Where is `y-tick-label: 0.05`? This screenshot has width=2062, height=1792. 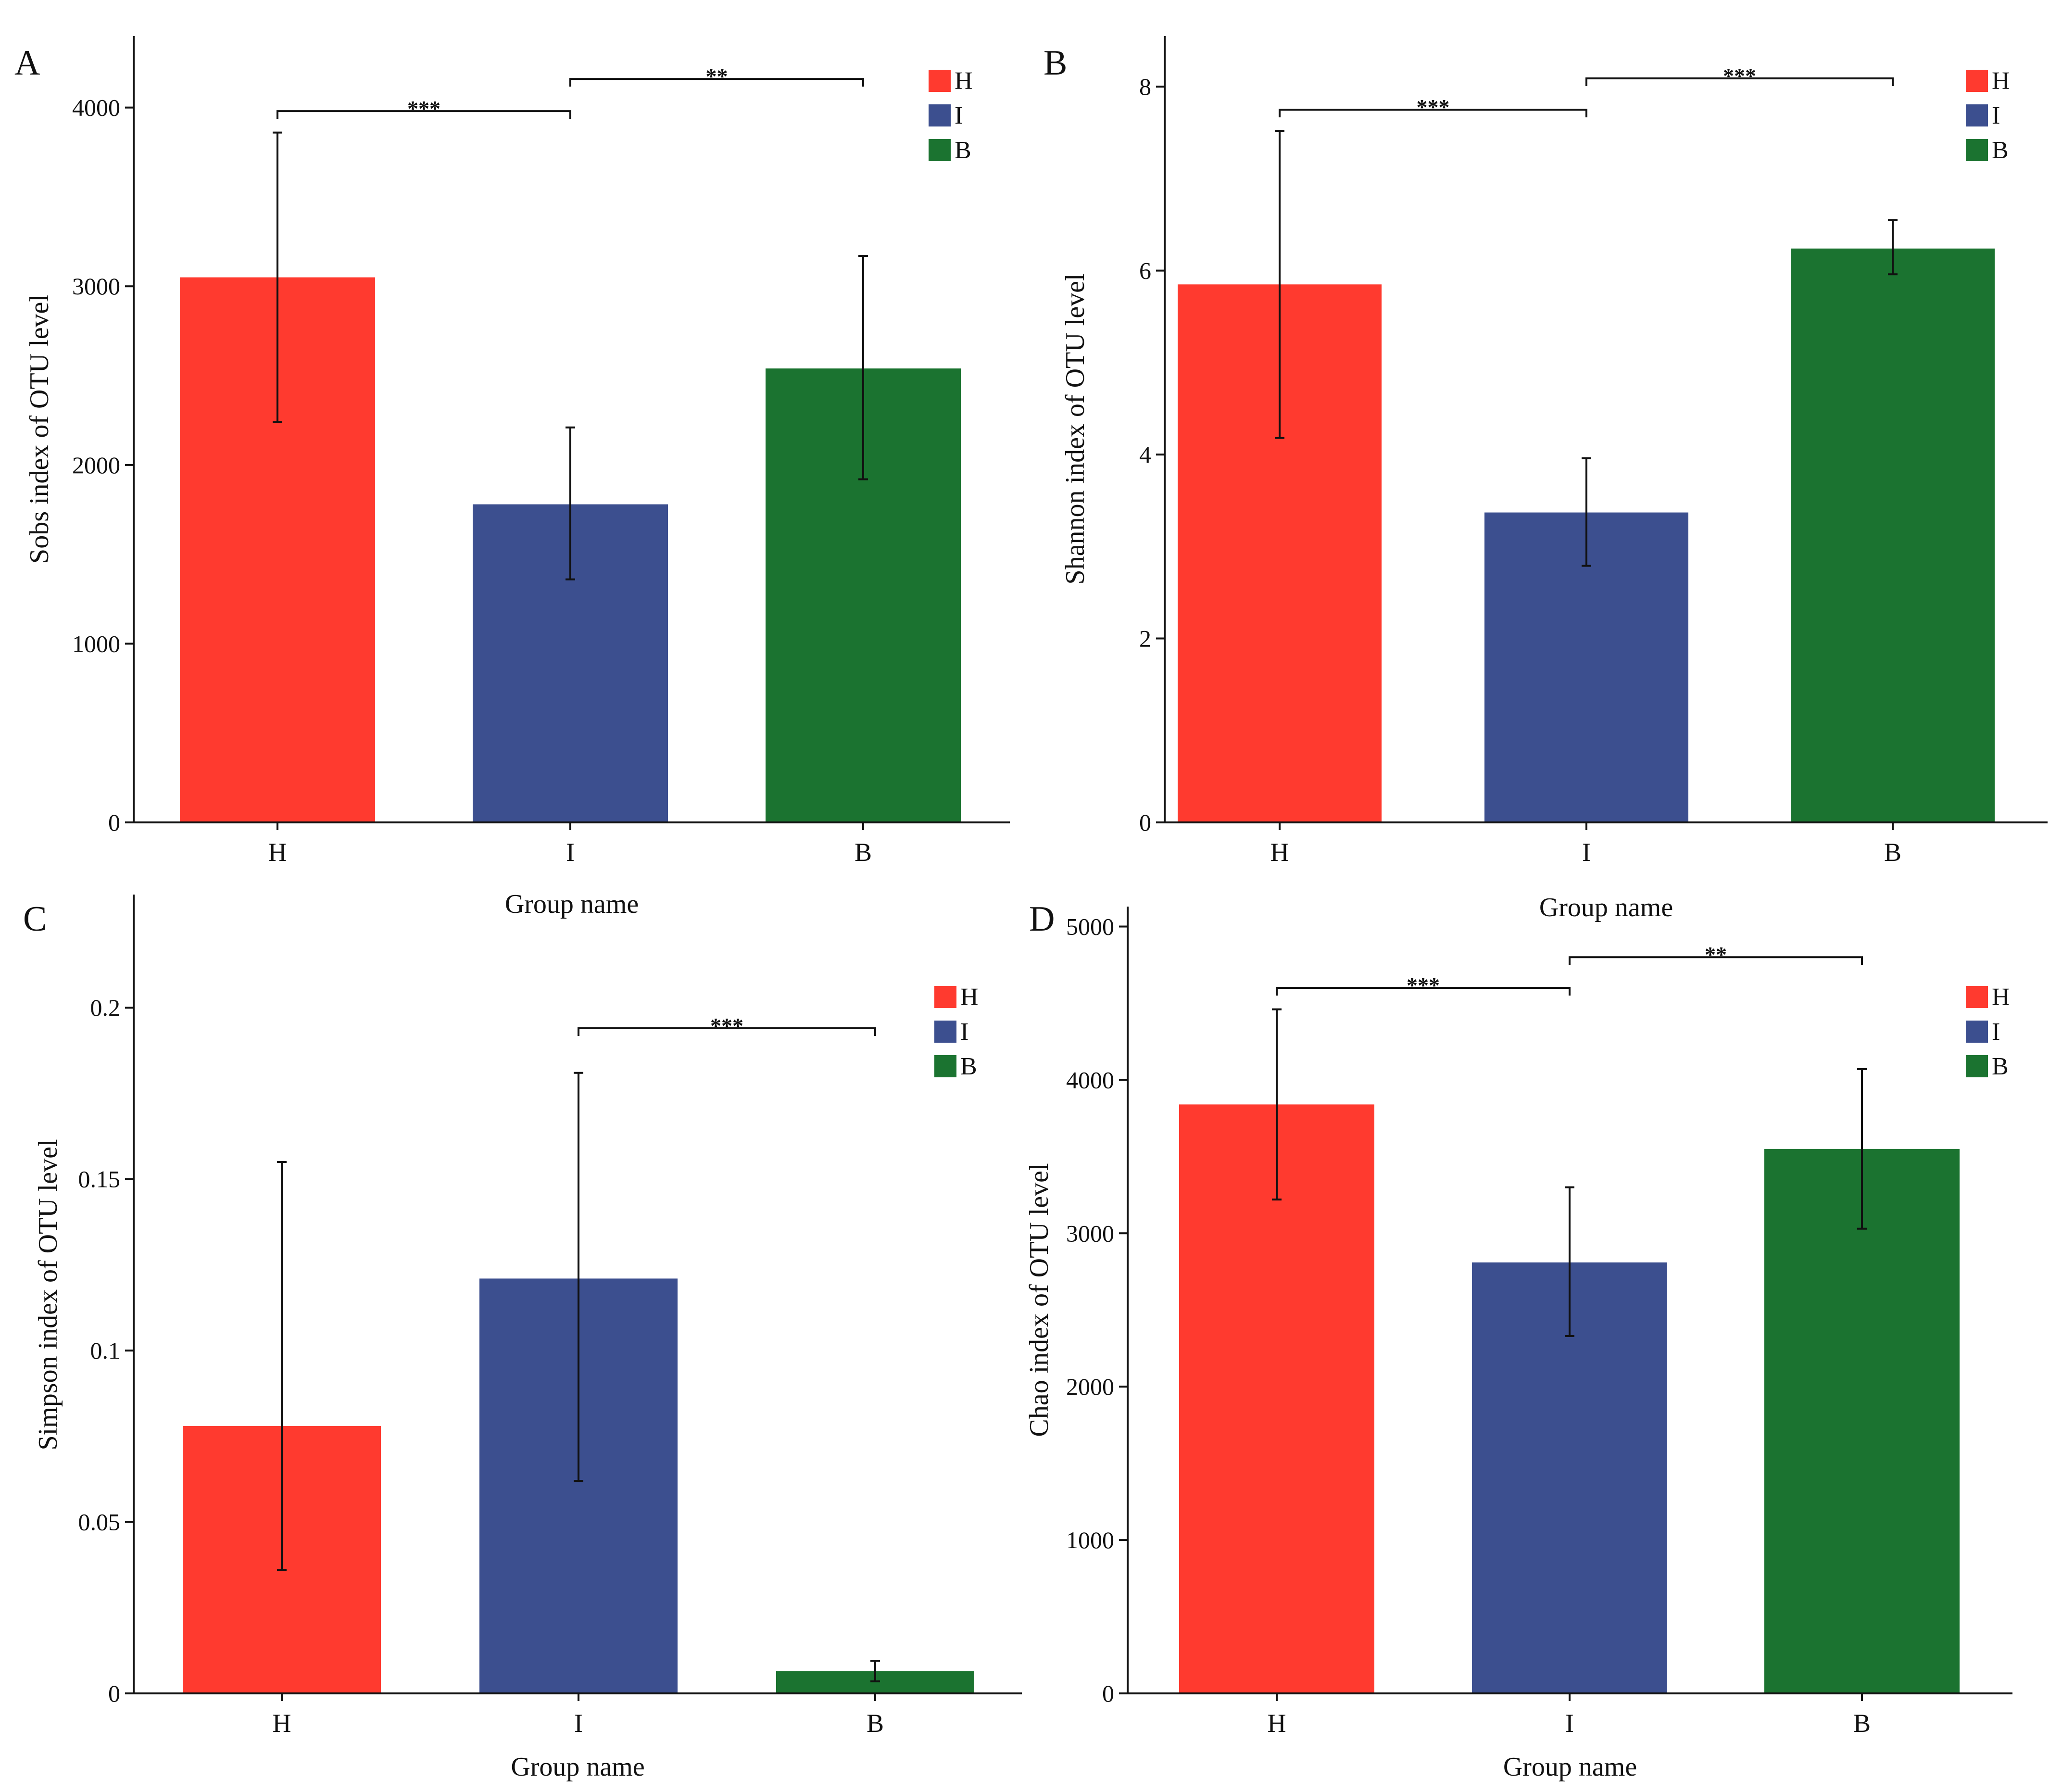
y-tick-label: 0.05 is located at coordinates (99, 1523).